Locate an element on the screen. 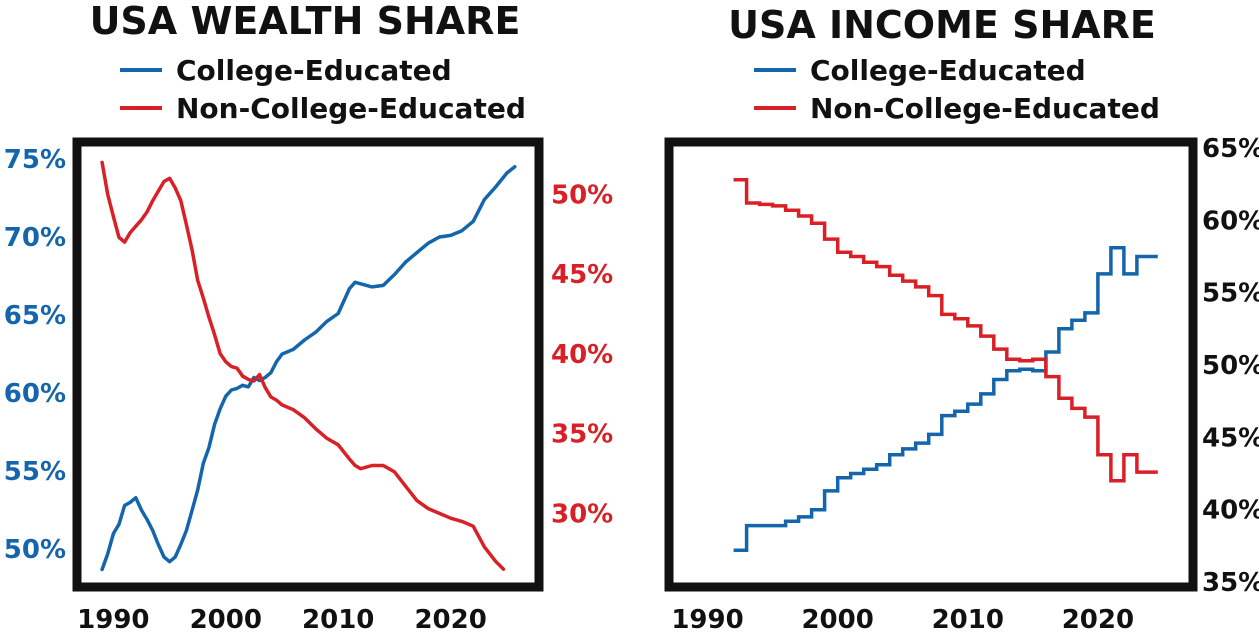  wealth-x-axis-ticks: 1990 2000 2010 2020 is located at coordinates (282, 620).